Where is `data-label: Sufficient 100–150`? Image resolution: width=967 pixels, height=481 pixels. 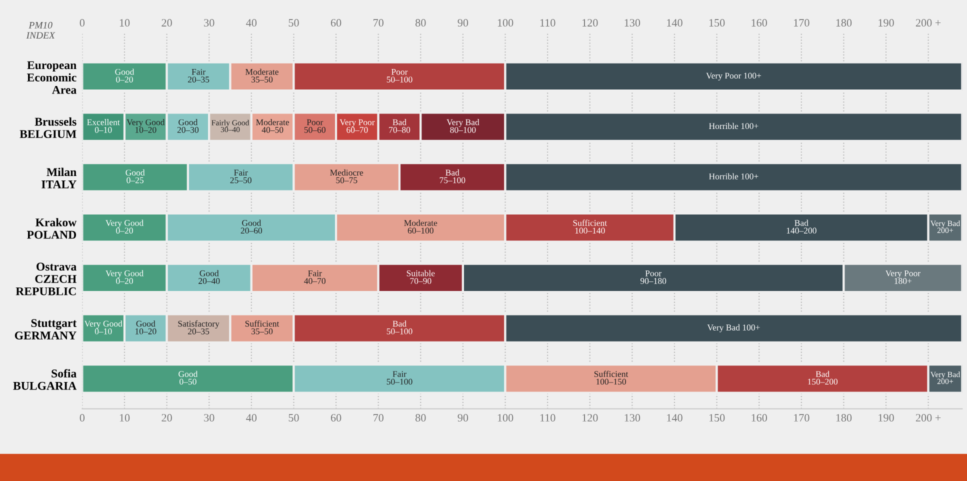 data-label: Sufficient 100–150 is located at coordinates (611, 377).